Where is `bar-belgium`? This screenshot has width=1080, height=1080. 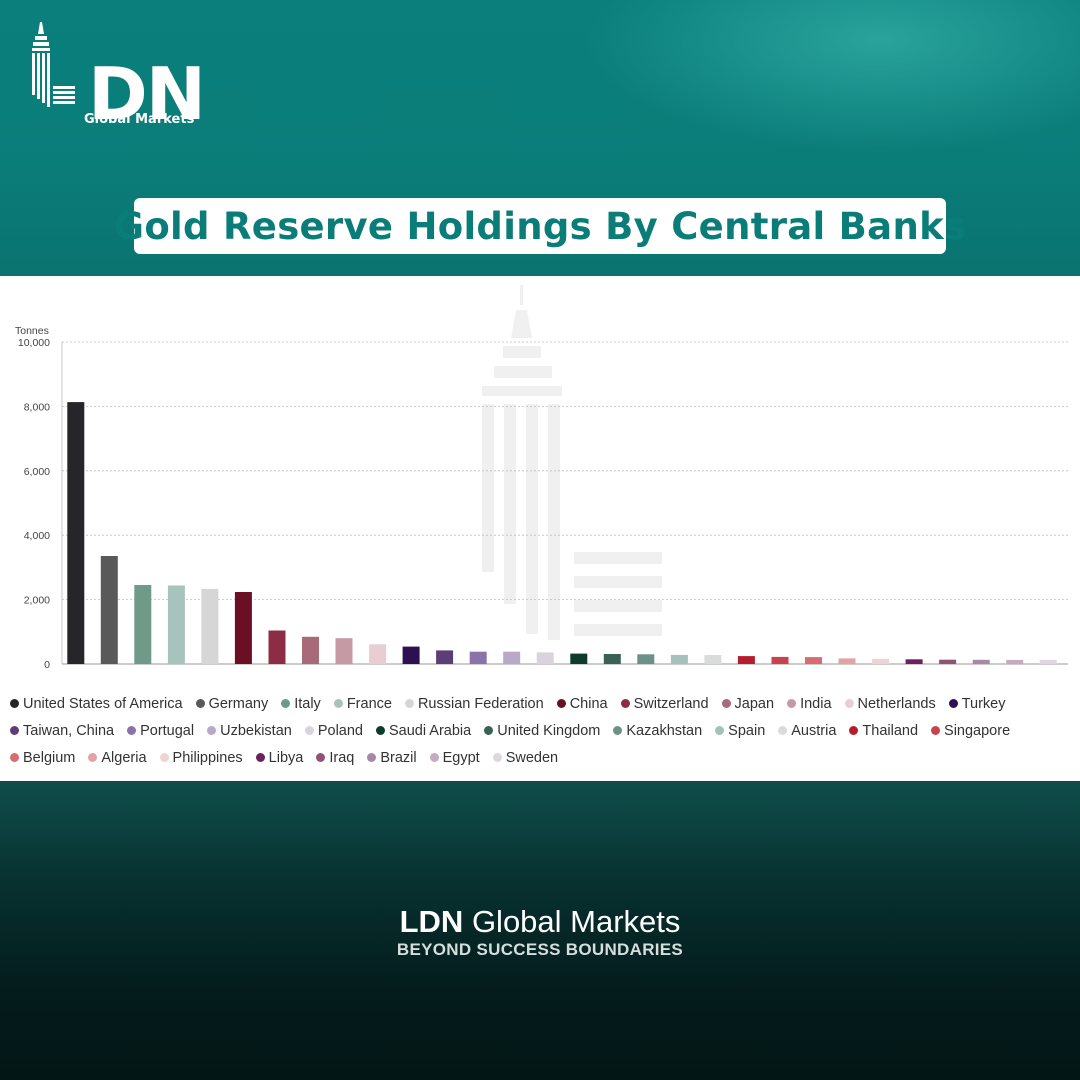
bar-belgium is located at coordinates (813, 660).